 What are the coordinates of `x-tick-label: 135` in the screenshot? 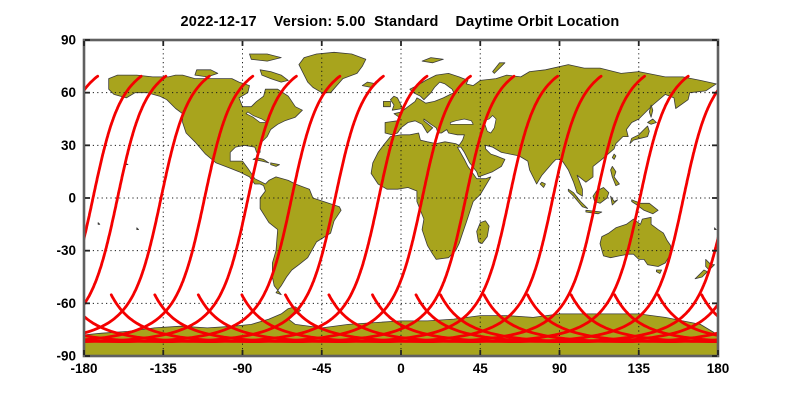 It's located at (638, 368).